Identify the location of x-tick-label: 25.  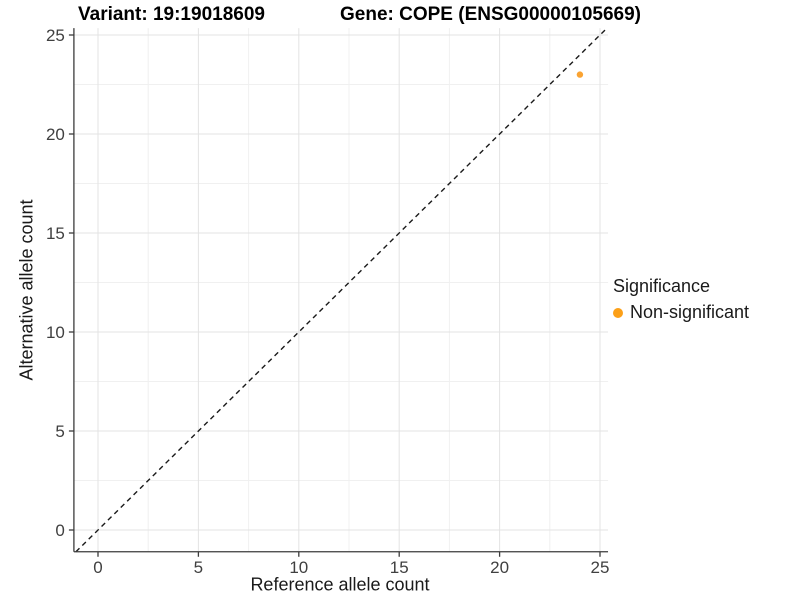
(600, 567).